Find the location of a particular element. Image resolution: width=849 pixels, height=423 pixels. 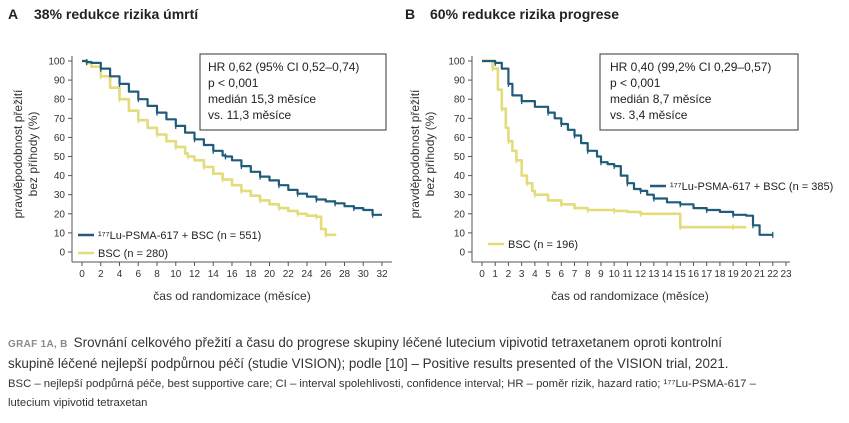

panel-b-xtick-label: 12 is located at coordinates (641, 274).